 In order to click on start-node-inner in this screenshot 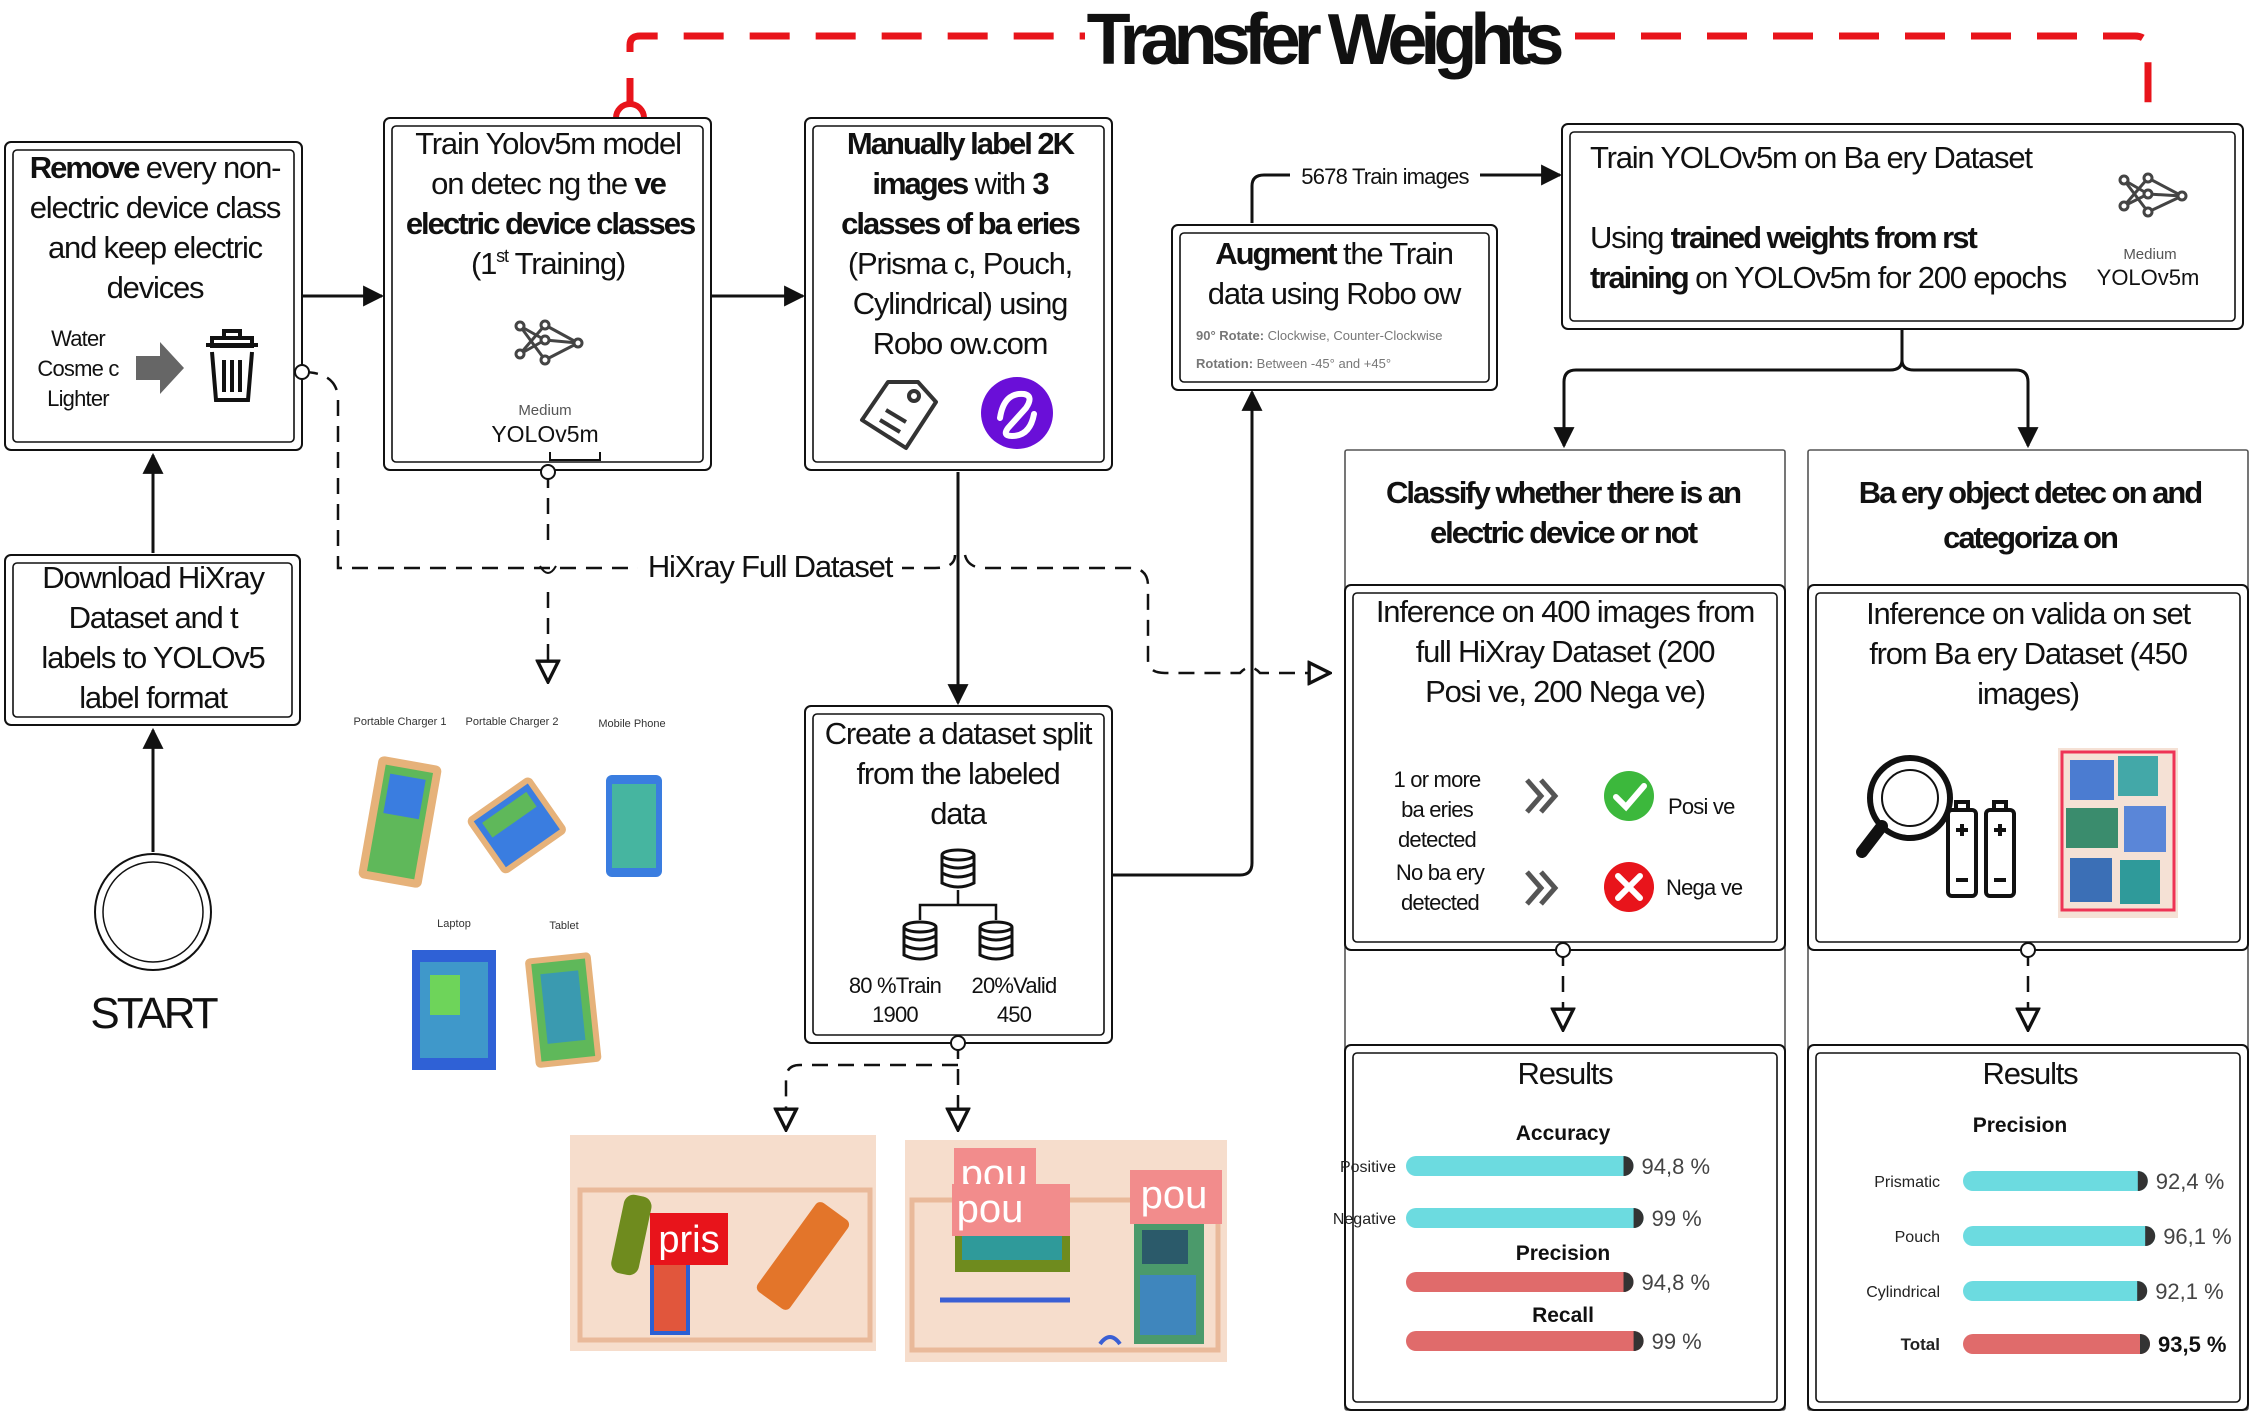, I will do `click(153, 912)`.